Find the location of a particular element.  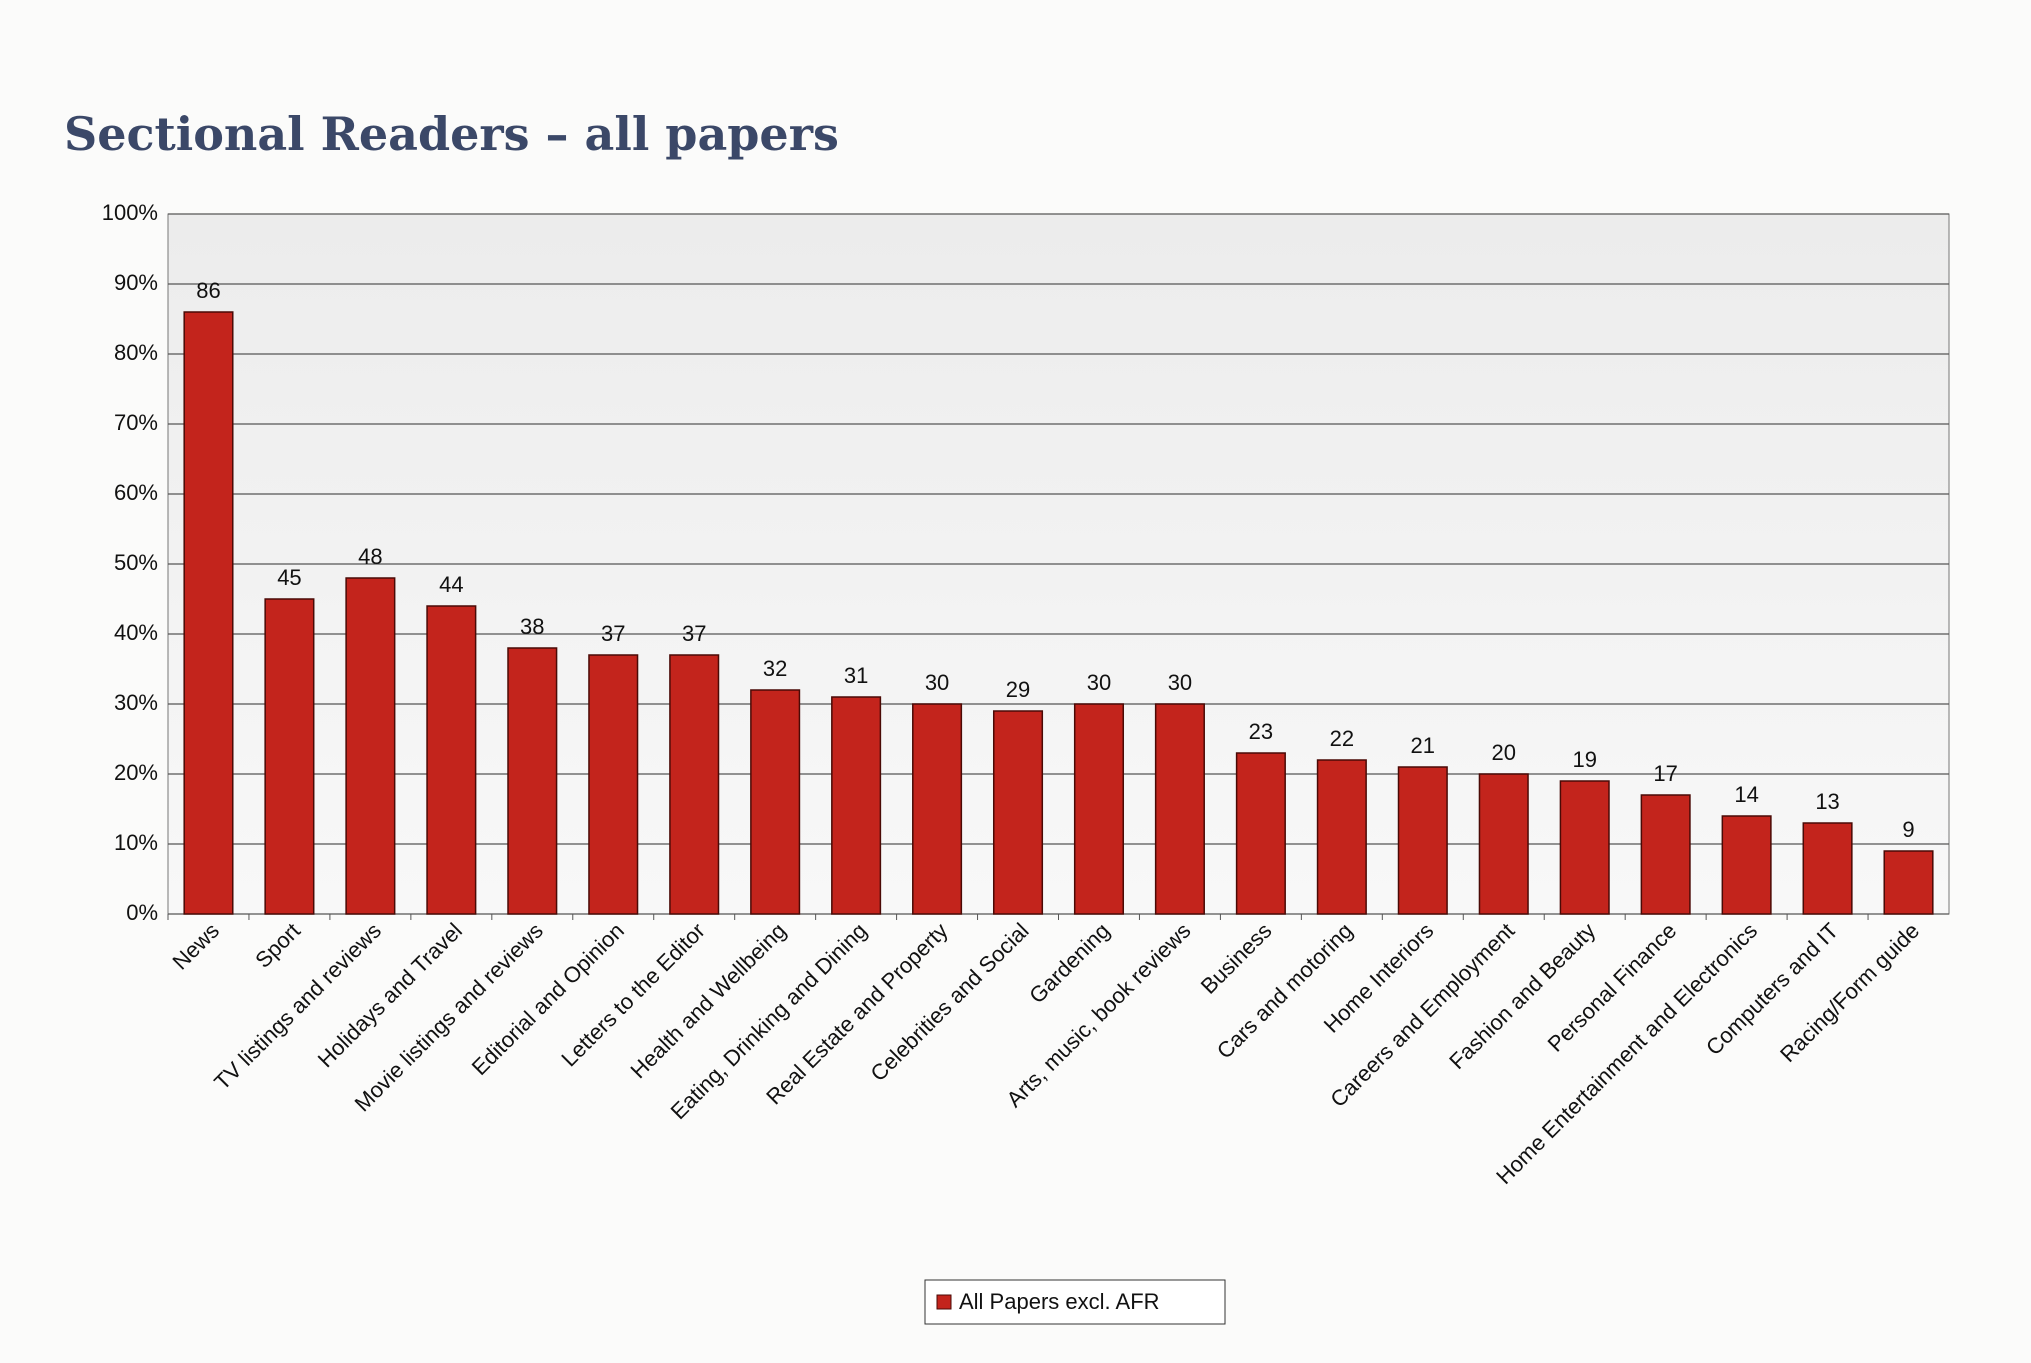

data-label: 31 is located at coordinates (856, 675).